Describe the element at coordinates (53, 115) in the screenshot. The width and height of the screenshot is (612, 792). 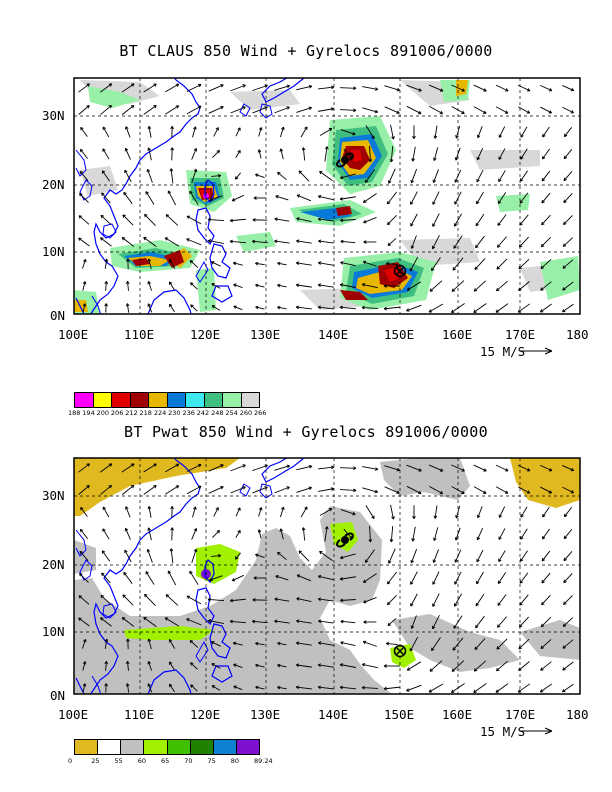
I see `p1-ytick-30: 30N` at that location.